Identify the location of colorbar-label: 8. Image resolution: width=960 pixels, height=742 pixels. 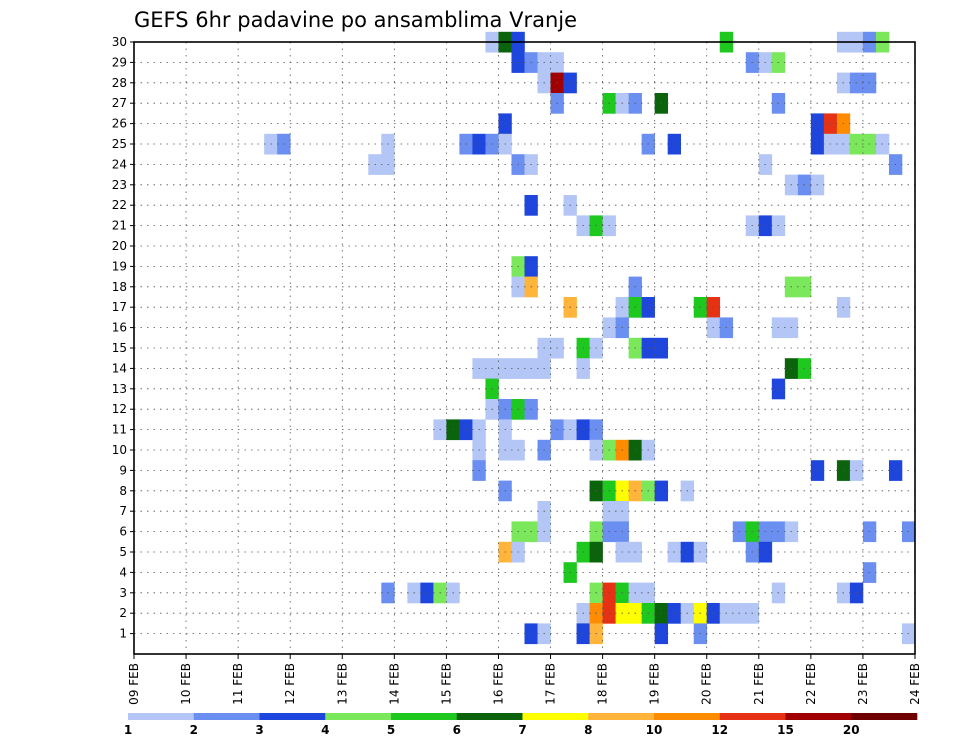
(588, 730).